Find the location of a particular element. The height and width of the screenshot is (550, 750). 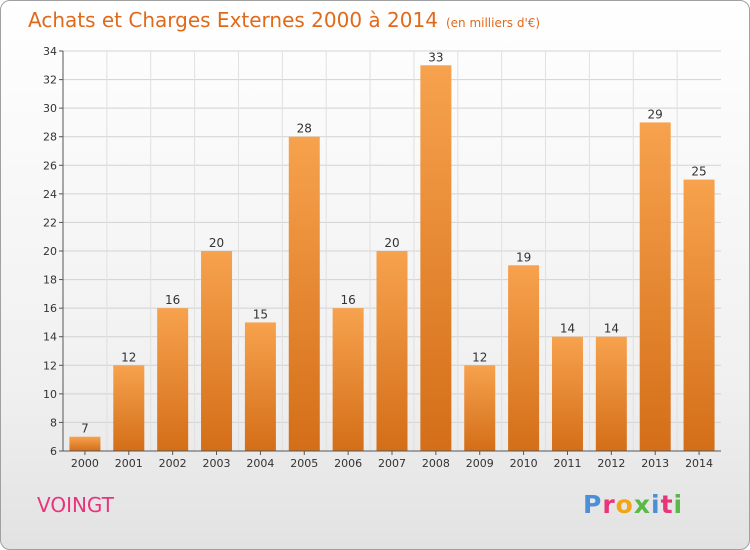

y-tick-label: 18 is located at coordinates (50, 280).